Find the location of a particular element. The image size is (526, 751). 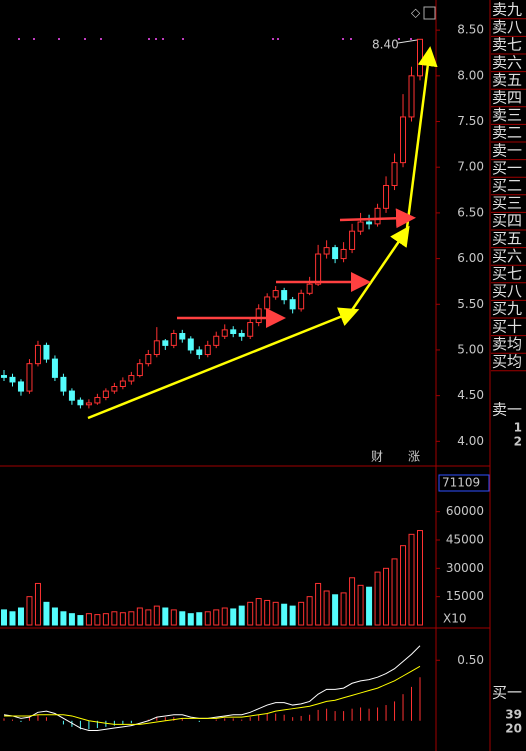

icon: ◇ is located at coordinates (416, 13).